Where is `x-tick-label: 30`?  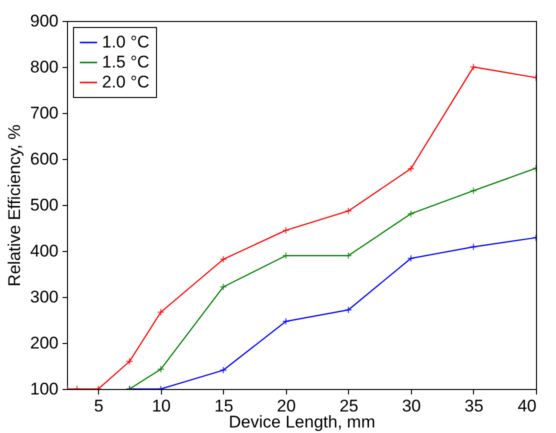 x-tick-label: 30 is located at coordinates (411, 406).